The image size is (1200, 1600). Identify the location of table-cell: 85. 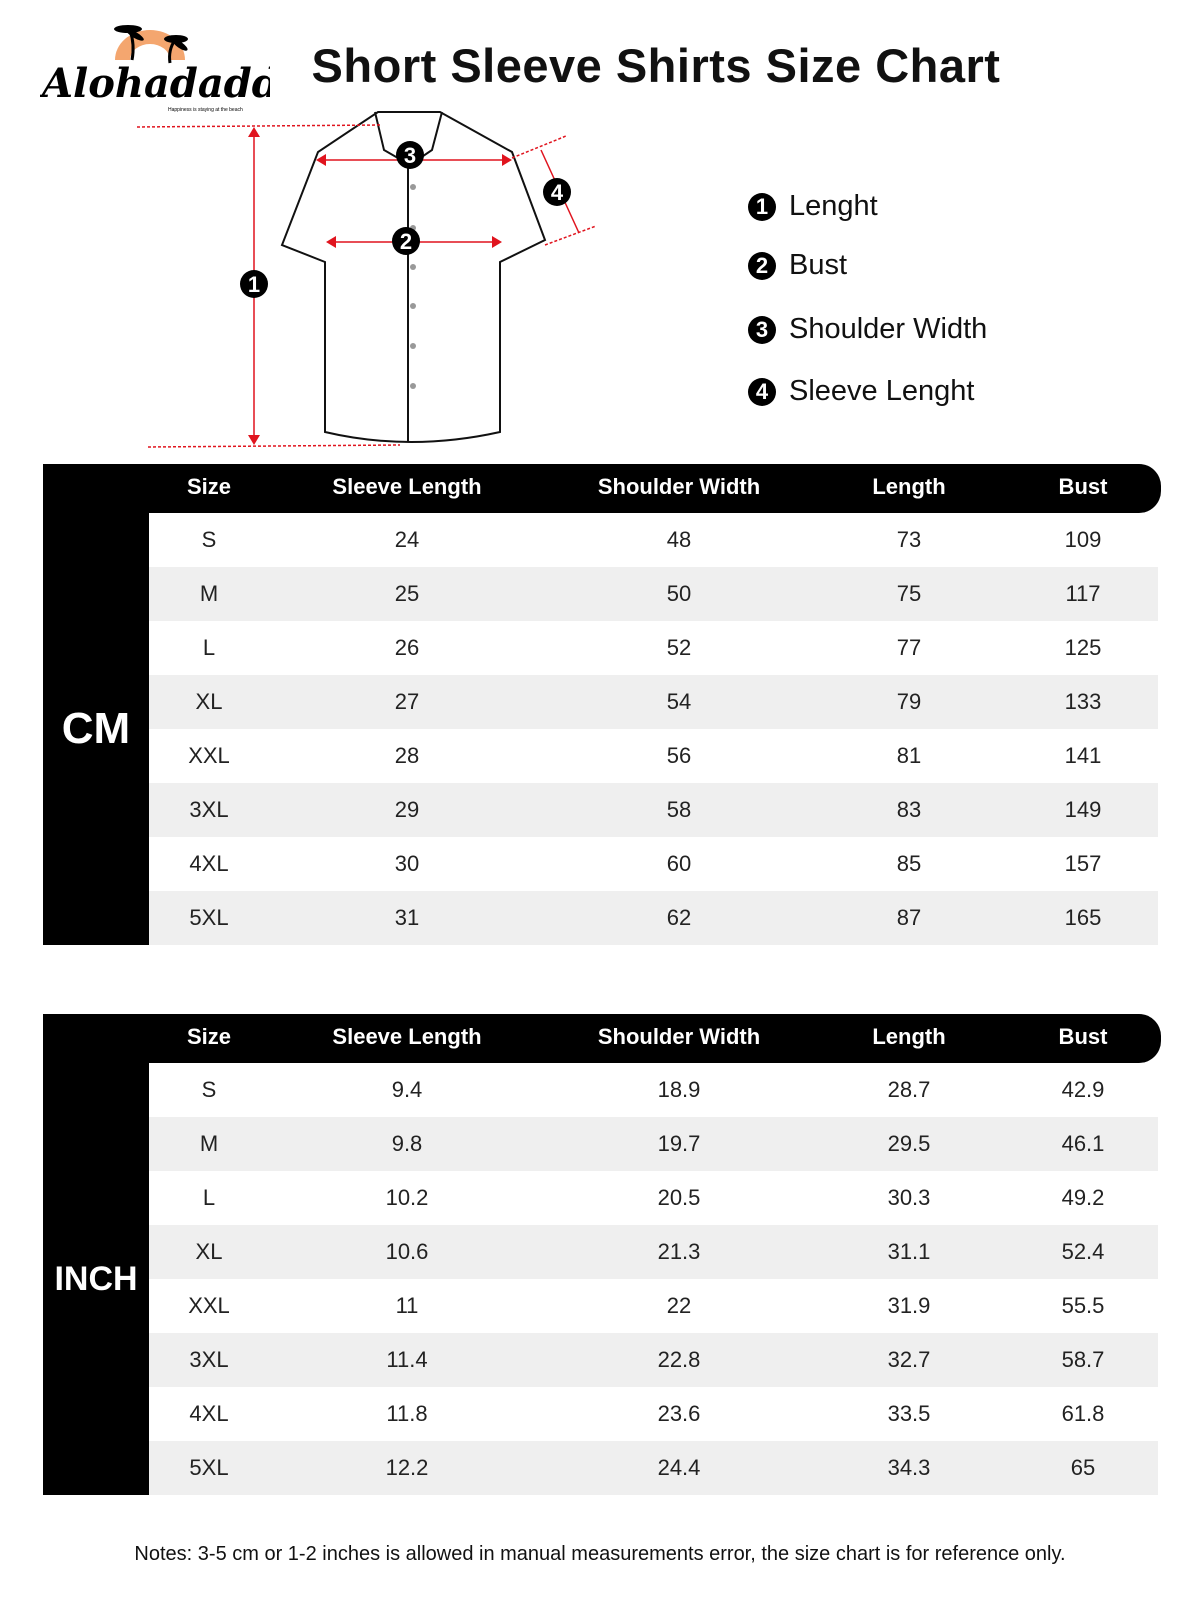
(909, 863).